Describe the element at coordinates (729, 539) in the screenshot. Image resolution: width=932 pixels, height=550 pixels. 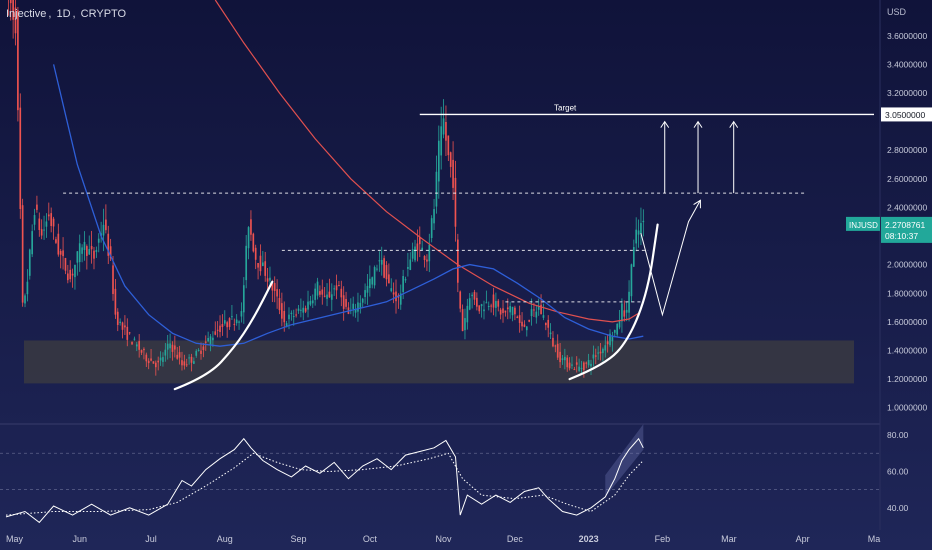
I see `time-tick-label: Mar` at that location.